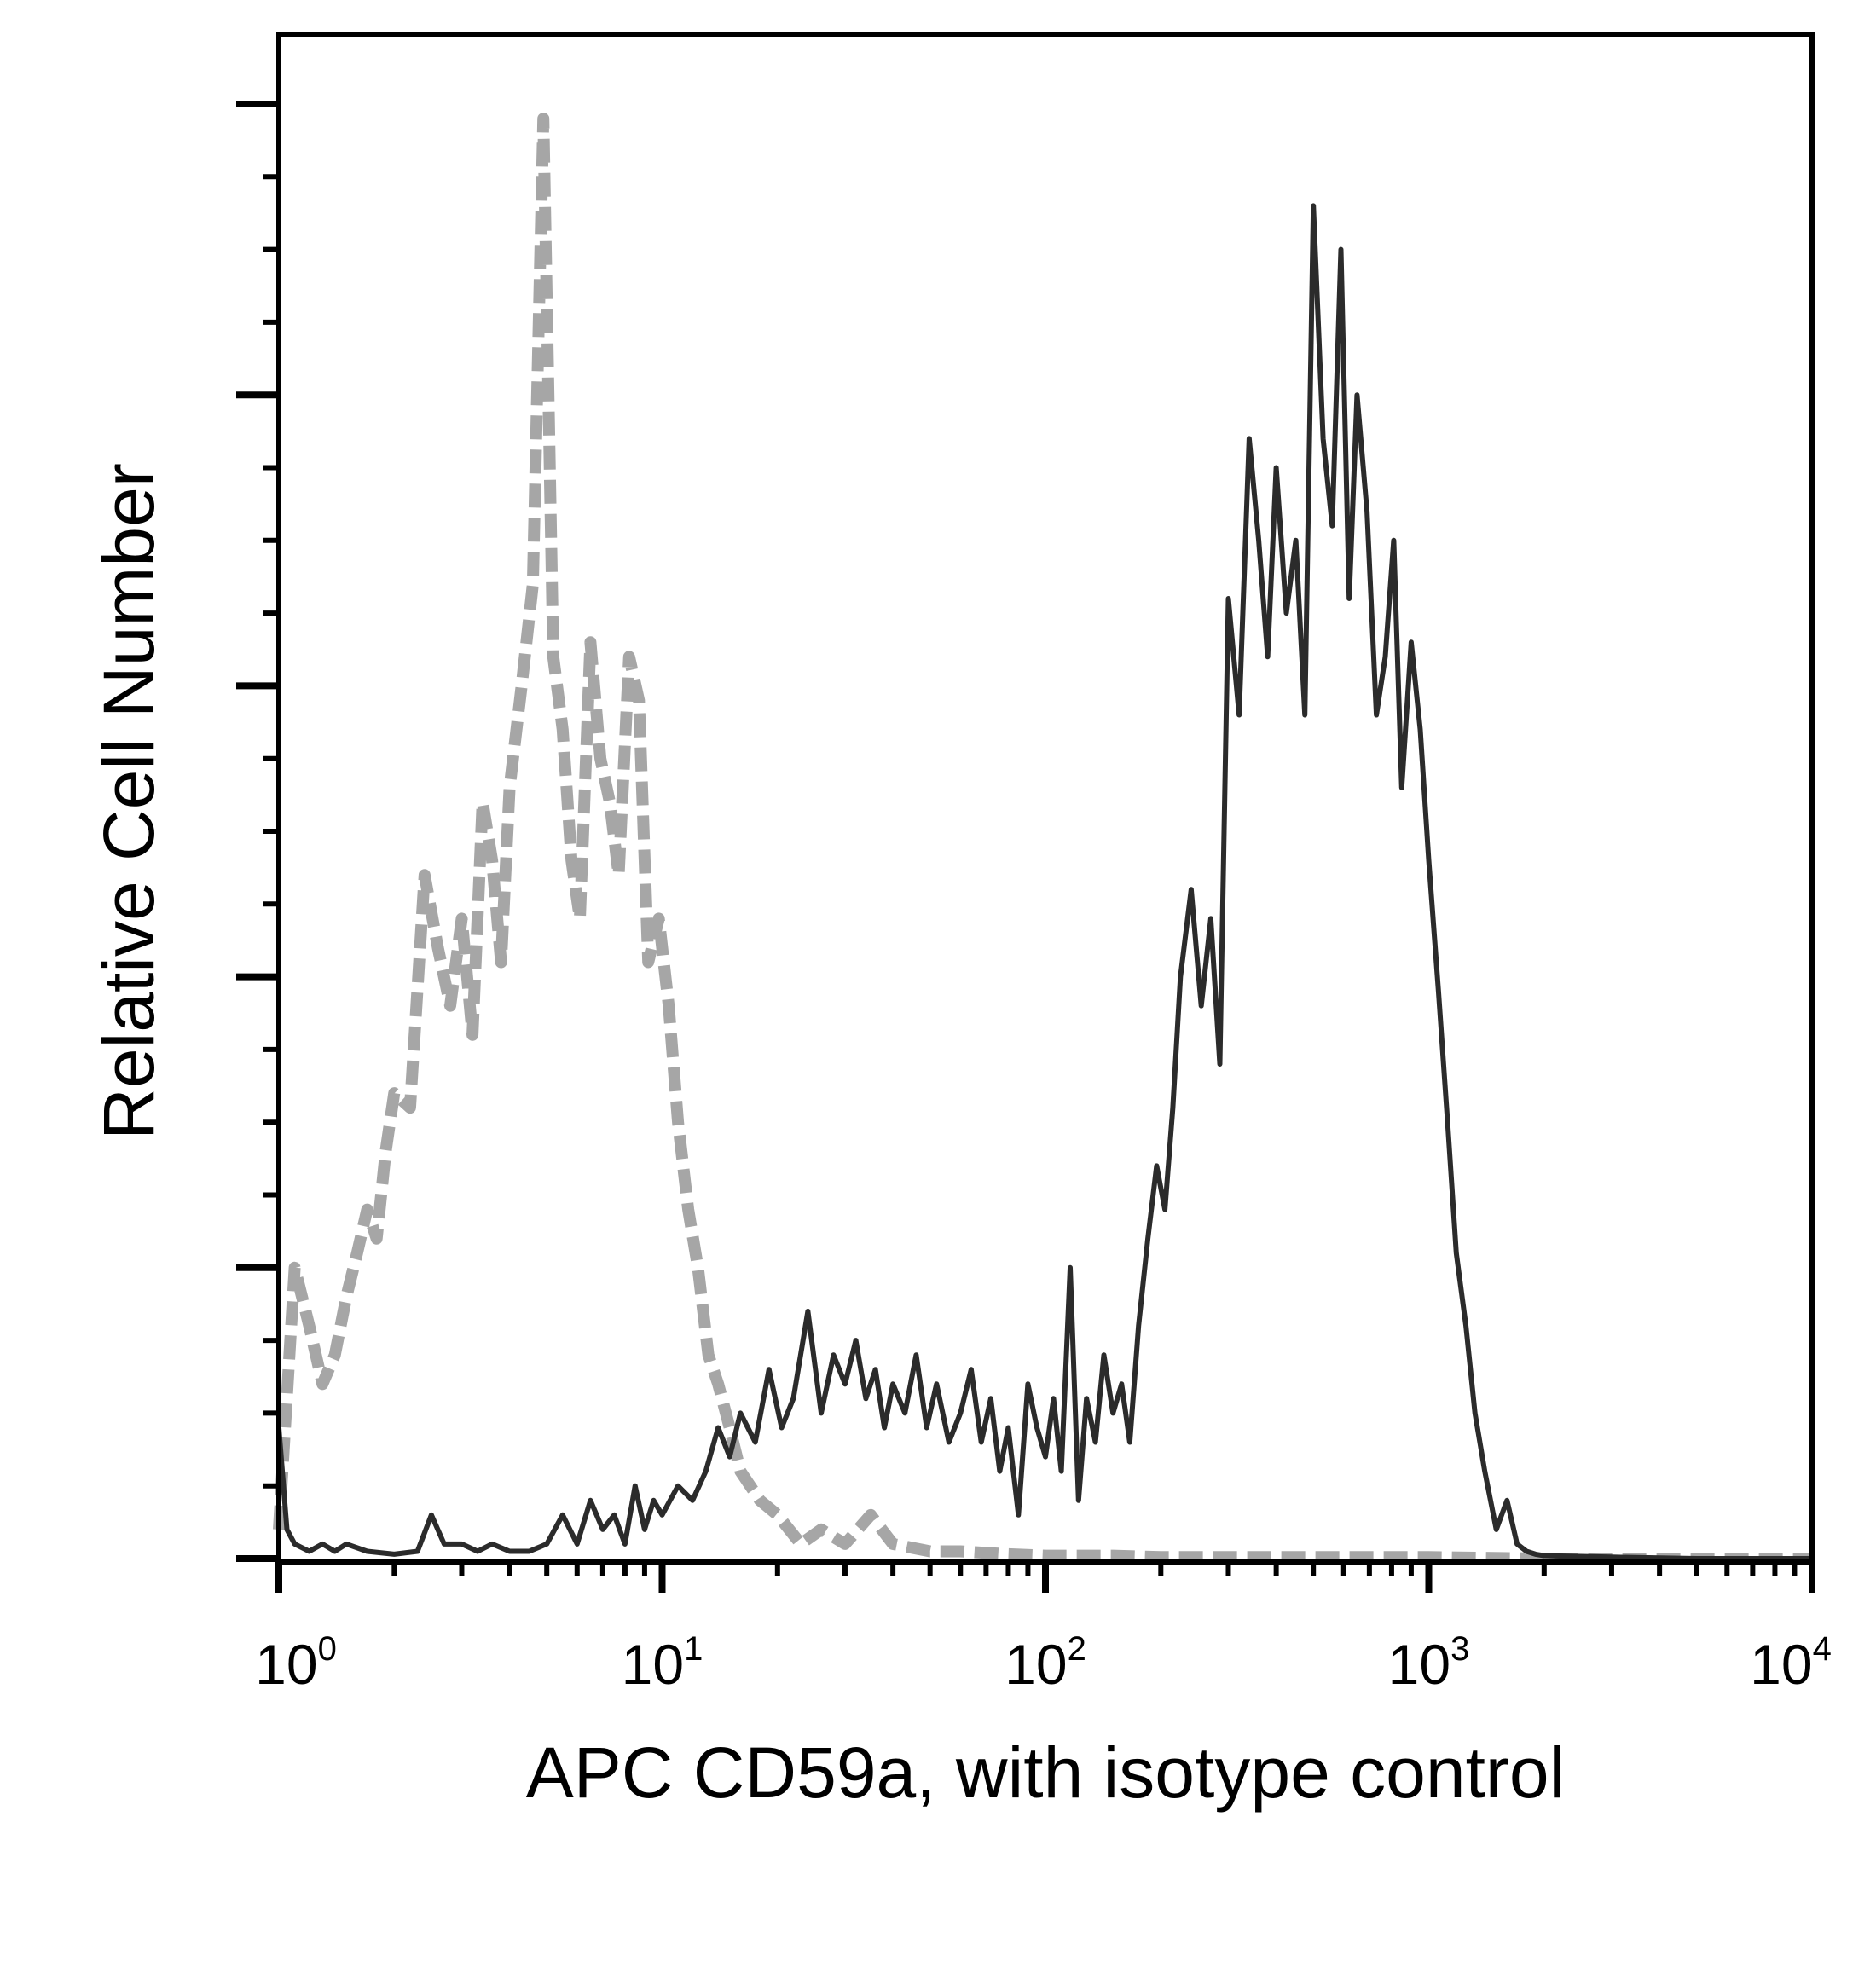 The image size is (1876, 1961). Describe the element at coordinates (1094, 1569) in the screenshot. I see `x-axis-minor-ticks` at that location.